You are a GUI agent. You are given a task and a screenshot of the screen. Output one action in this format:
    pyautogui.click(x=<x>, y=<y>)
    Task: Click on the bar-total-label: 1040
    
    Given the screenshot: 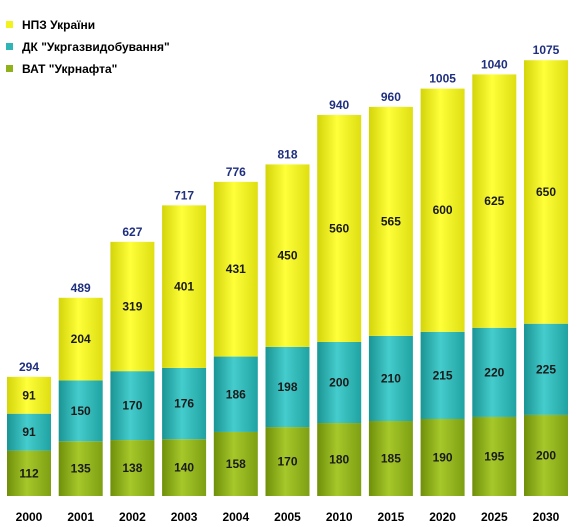 What is the action you would take?
    pyautogui.click(x=494, y=64)
    